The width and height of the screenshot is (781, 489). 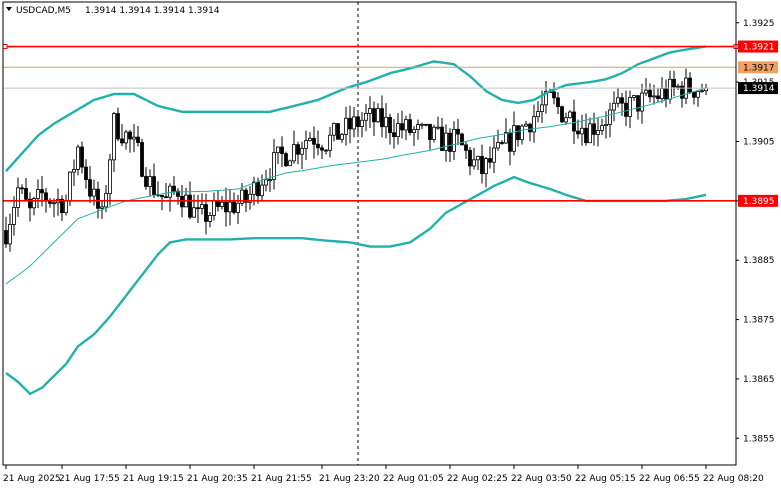 I want to click on symbol-dropdown-icon, so click(x=9, y=9).